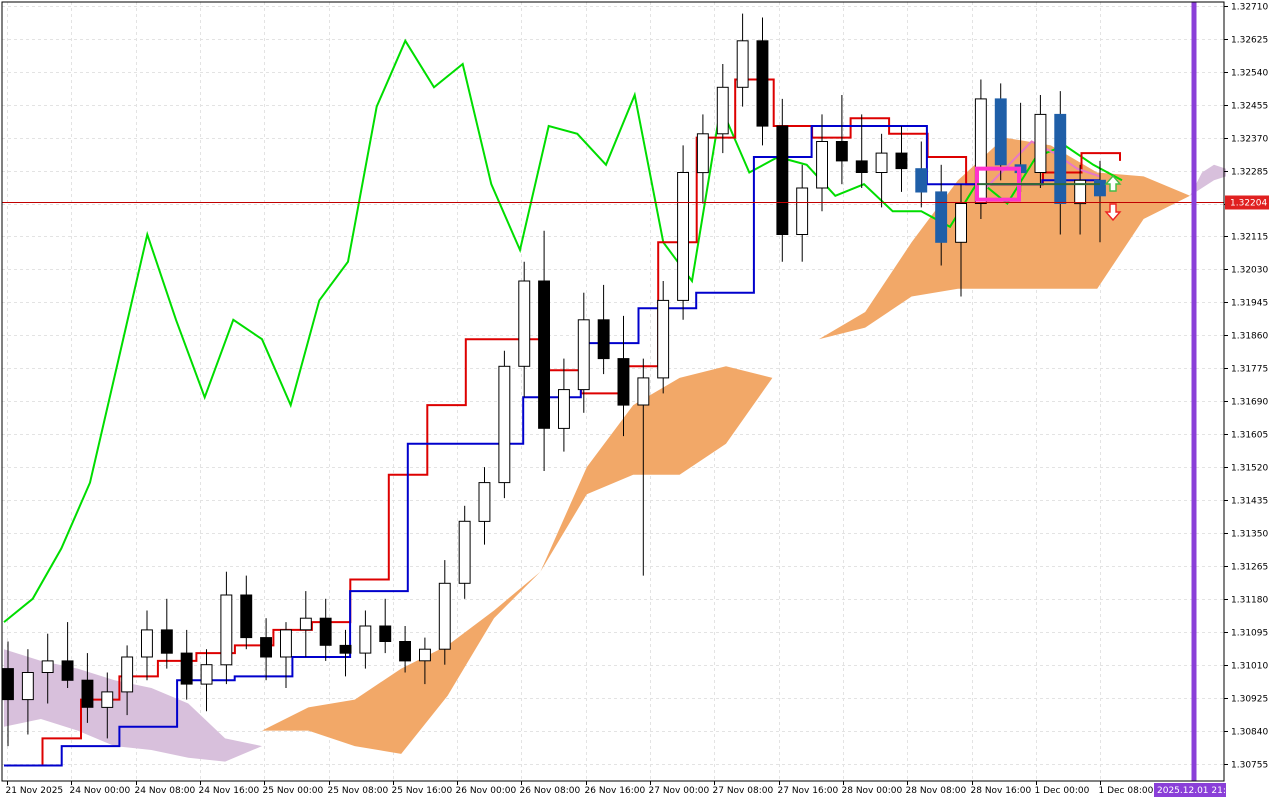 This screenshot has width=1280, height=800. I want to click on price-tick-label: 1.31095, so click(1249, 634).